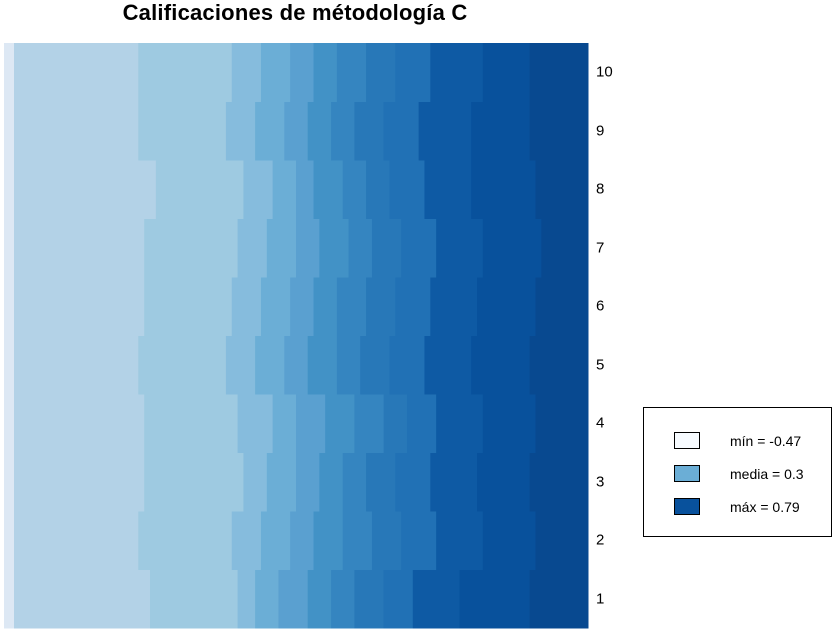  I want to click on legend-label-max: máx = 0.79, so click(765, 506).